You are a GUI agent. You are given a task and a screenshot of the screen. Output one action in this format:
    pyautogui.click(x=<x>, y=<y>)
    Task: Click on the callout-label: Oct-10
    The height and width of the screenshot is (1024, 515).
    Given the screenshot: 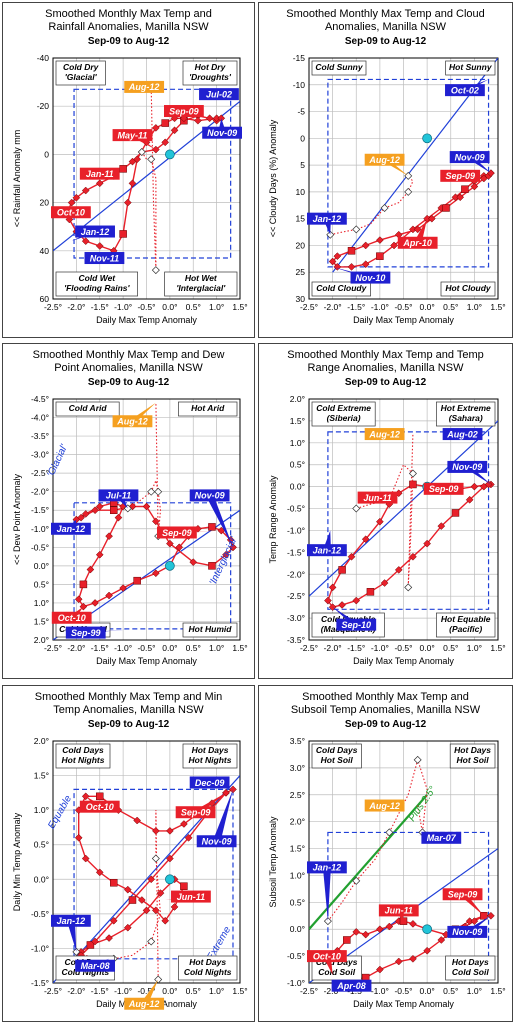 What is the action you would take?
    pyautogui.click(x=71, y=213)
    